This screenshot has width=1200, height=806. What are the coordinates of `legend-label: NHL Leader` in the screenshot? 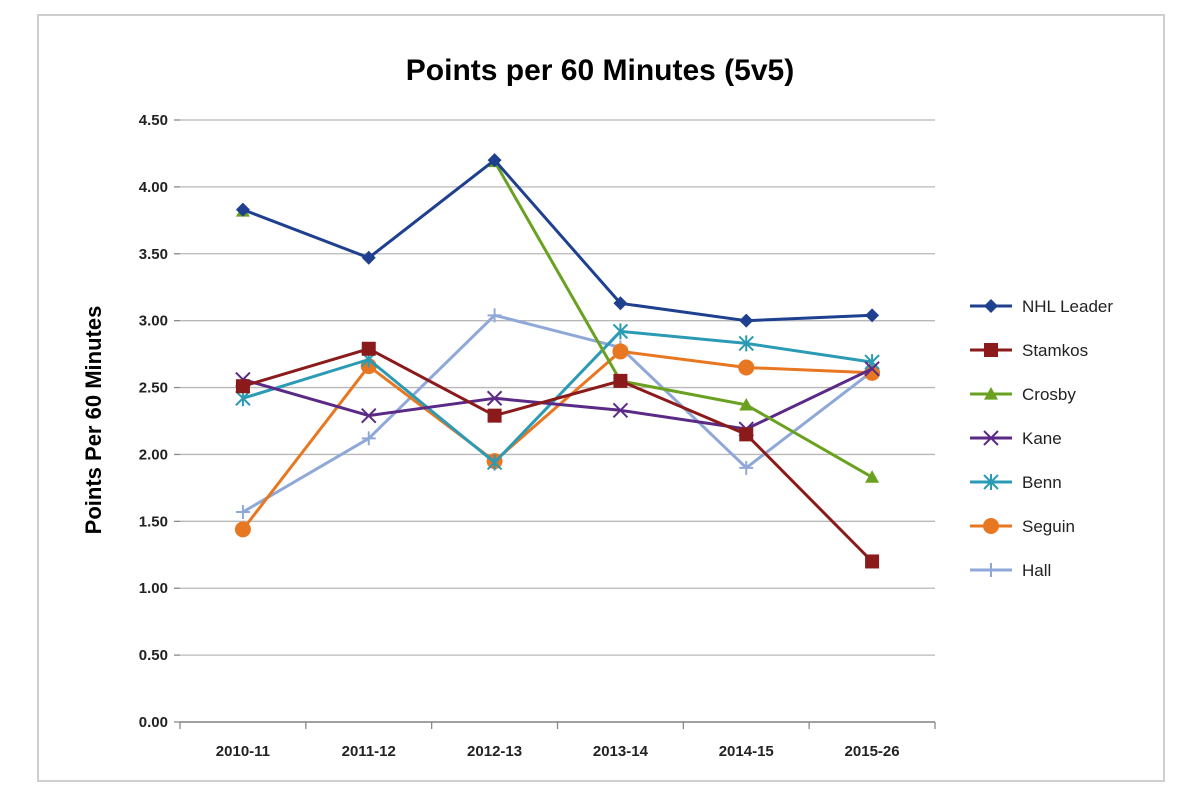 It's located at (1067, 306).